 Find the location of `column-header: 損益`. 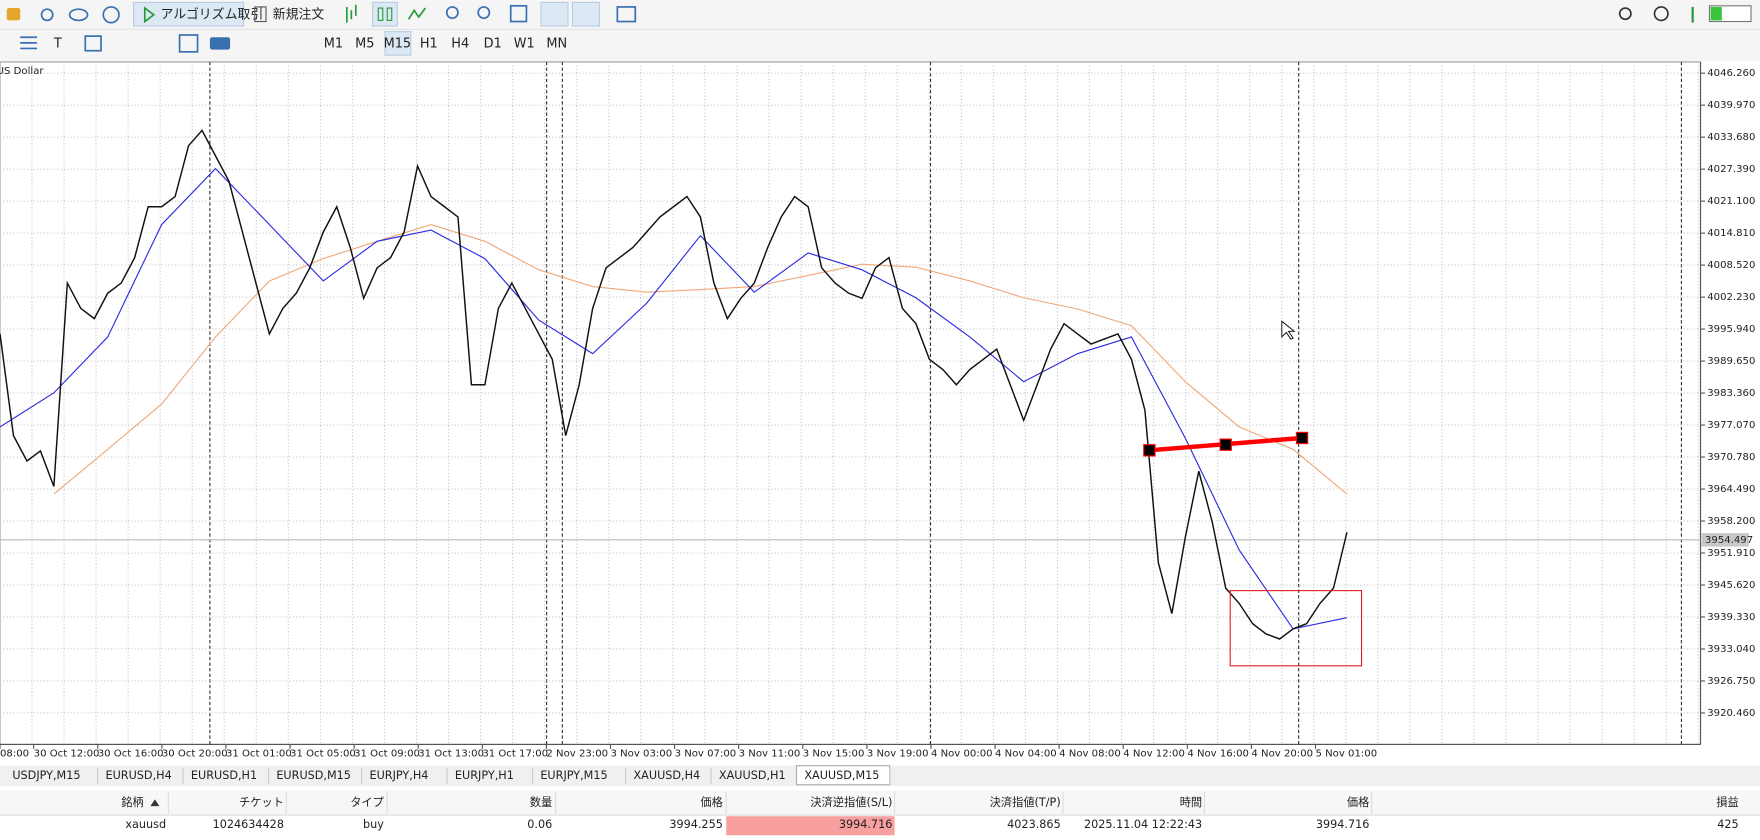

column-header: 損益 is located at coordinates (1727, 802).